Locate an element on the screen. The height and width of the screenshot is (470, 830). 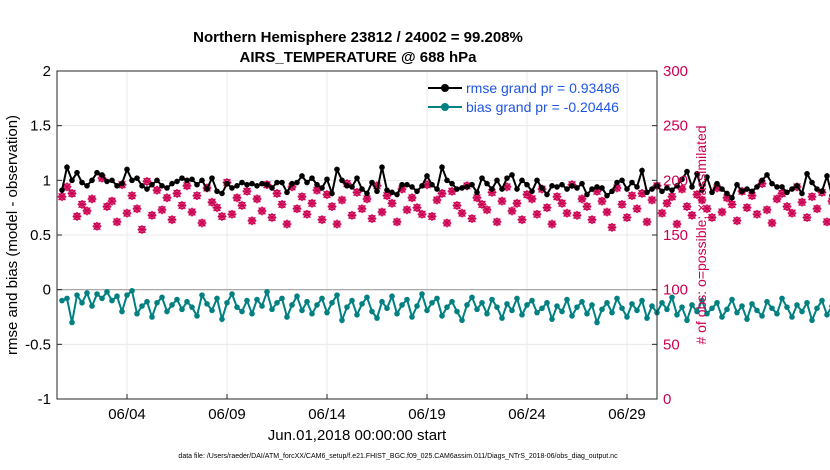
right-y-tick-label-5: 250 is located at coordinates (675, 126).